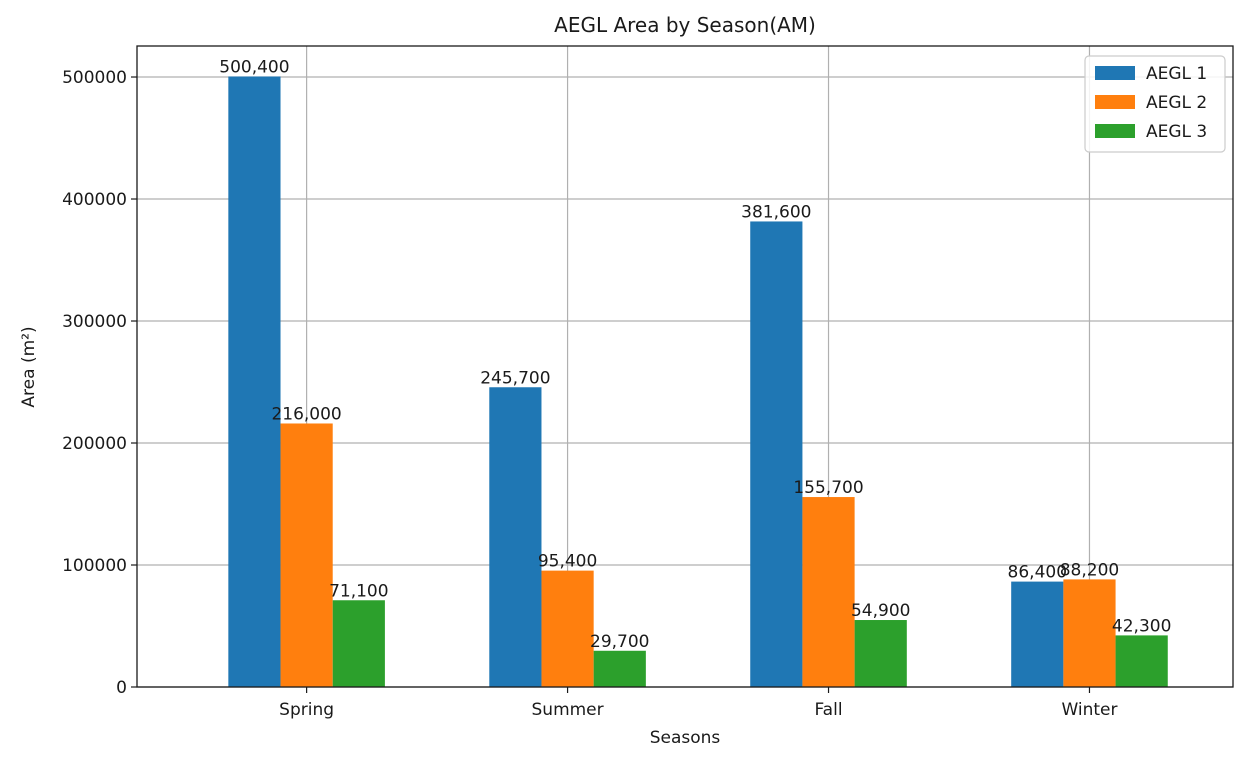 The image size is (1241, 762). Describe the element at coordinates (306, 414) in the screenshot. I see `data-label: 216,000` at that location.